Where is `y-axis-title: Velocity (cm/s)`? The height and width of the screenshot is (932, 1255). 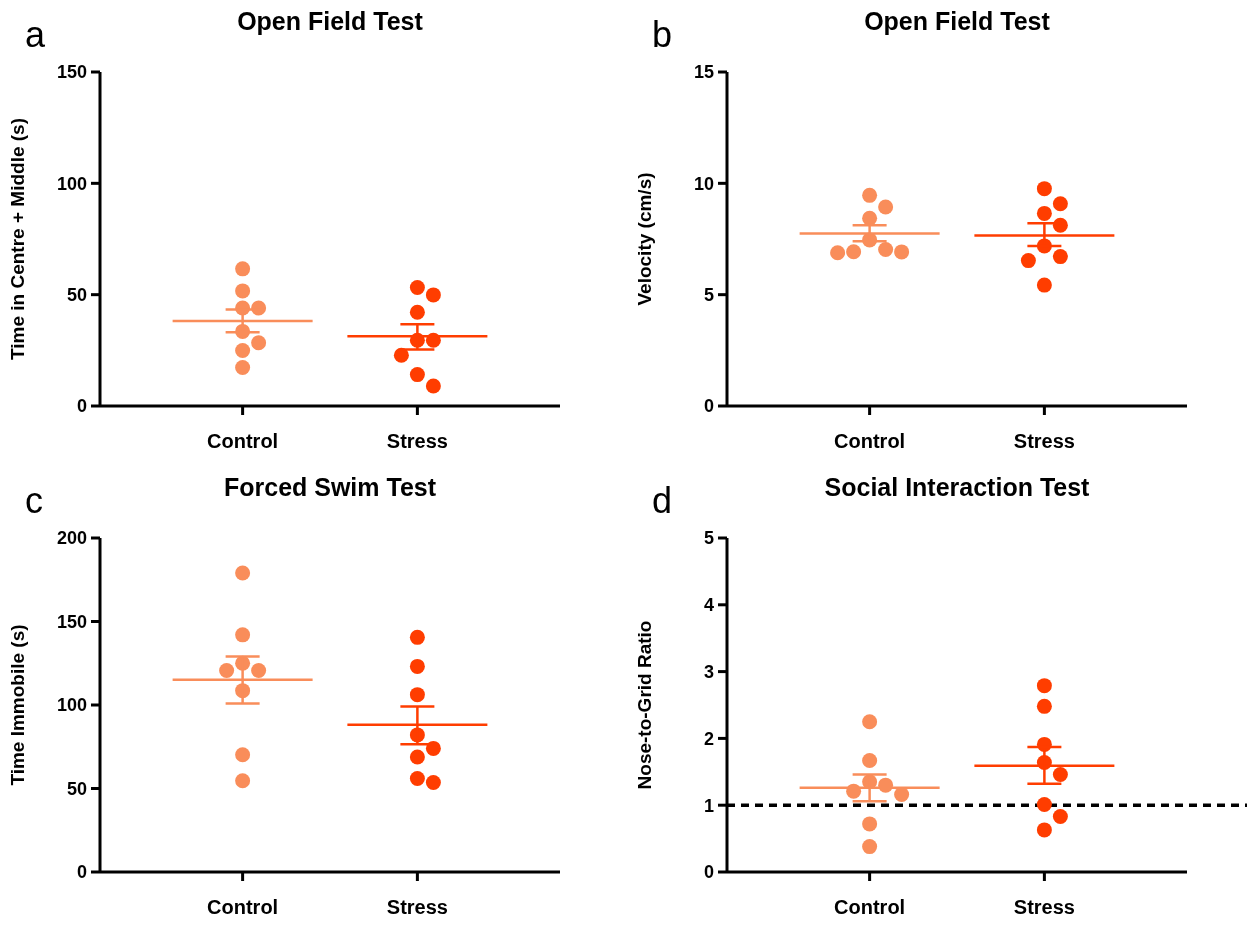
y-axis-title: Velocity (cm/s) is located at coordinates (644, 239).